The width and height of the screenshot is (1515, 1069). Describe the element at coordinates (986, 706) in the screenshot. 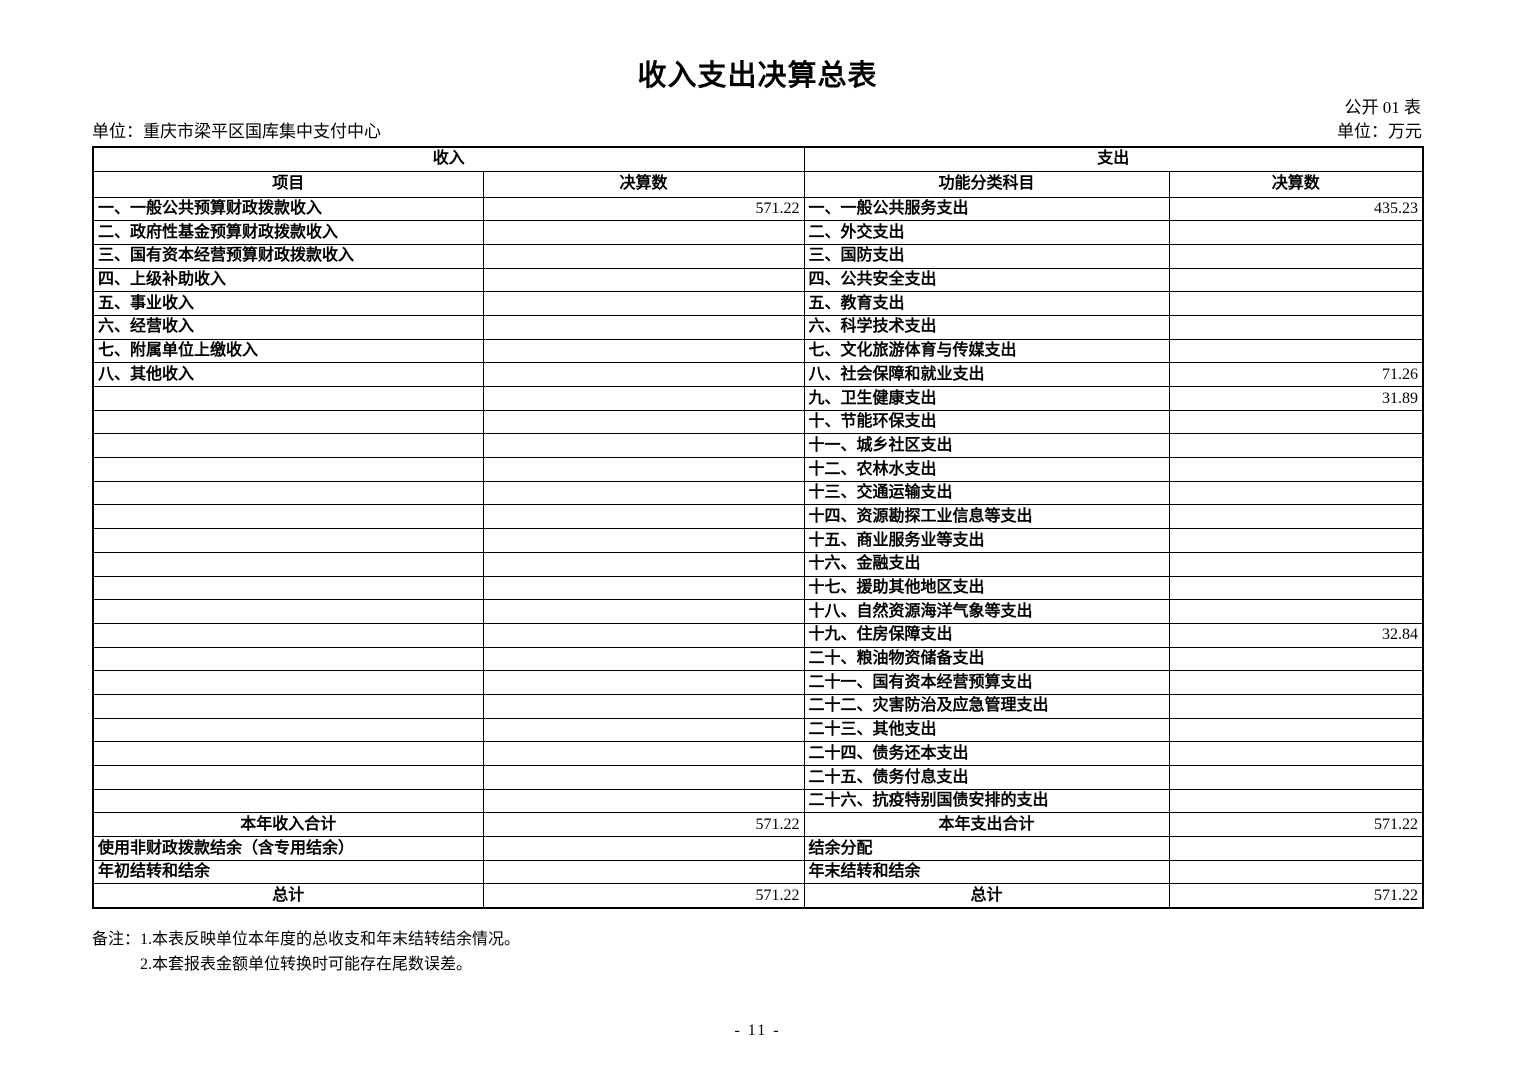

I see `expenditure-item-cell: 二十二、灾害防治及应急管理支出` at that location.